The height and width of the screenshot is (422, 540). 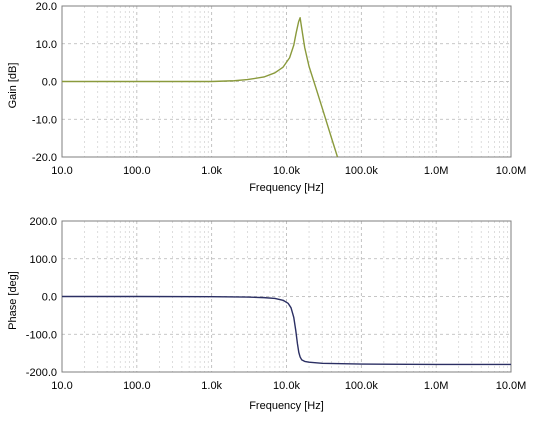 What do you see at coordinates (43, 260) in the screenshot?
I see `y-tick-label: 100.0` at bounding box center [43, 260].